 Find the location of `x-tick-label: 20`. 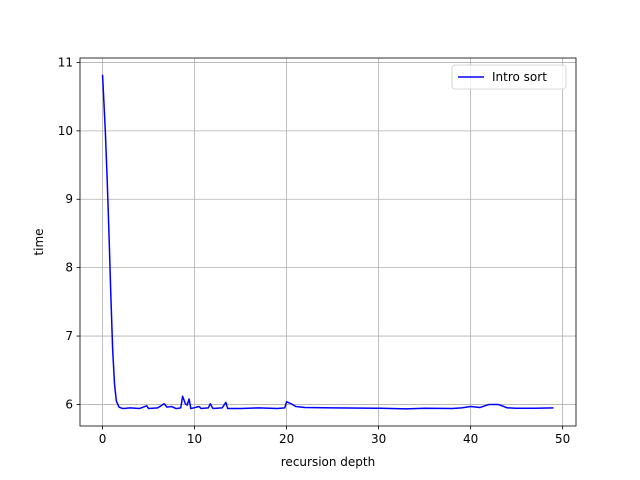

x-tick-label: 20 is located at coordinates (286, 439).